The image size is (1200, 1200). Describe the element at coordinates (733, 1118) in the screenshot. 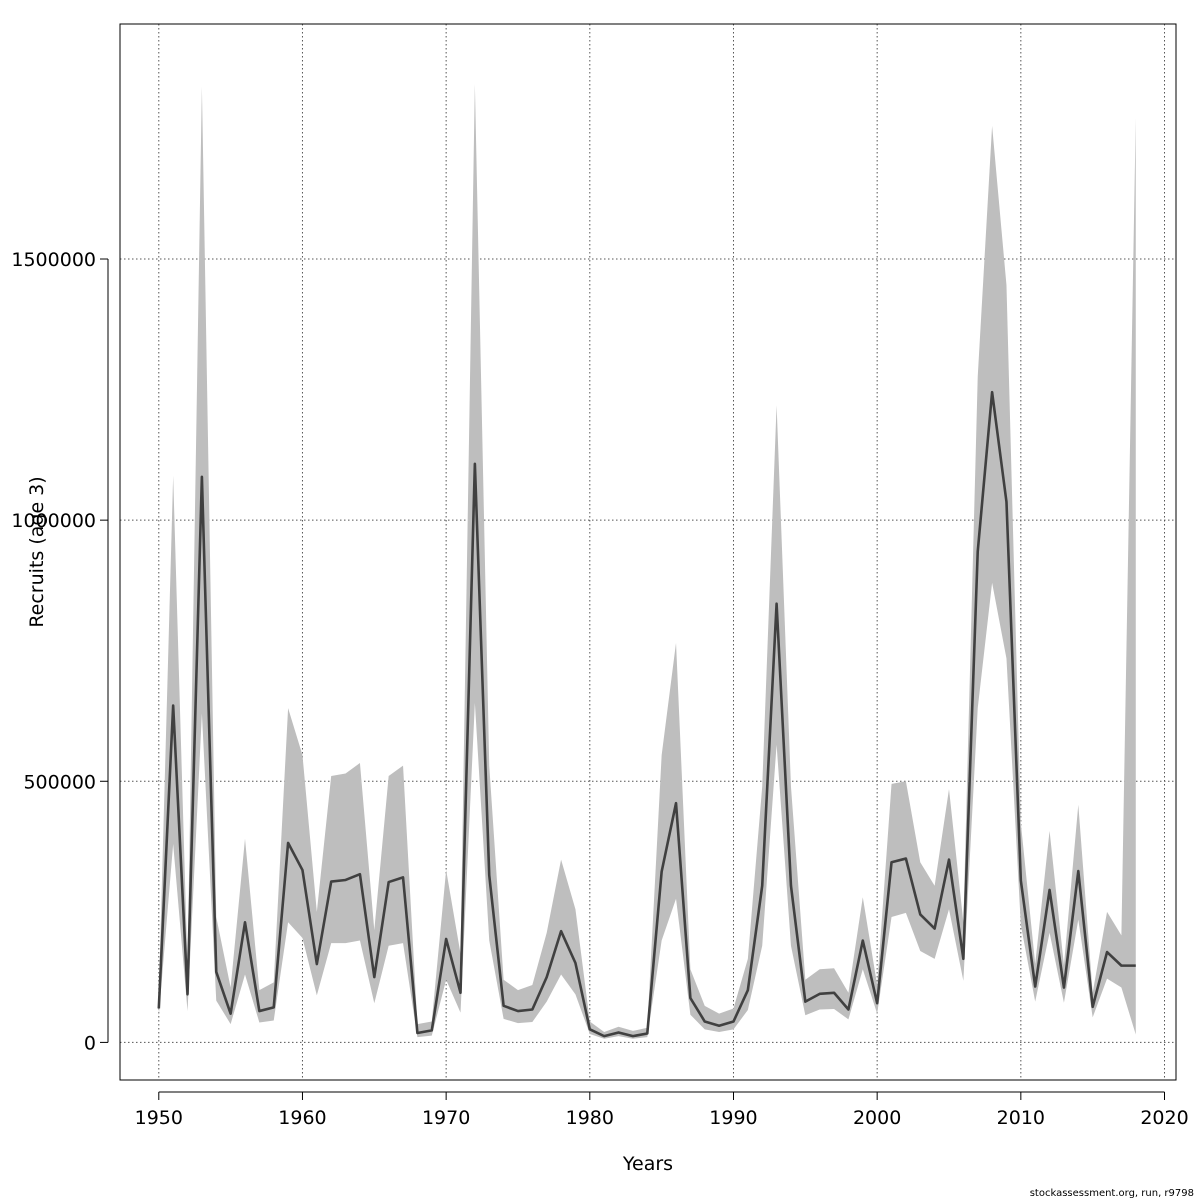

I see `x-tick-label-4: 1990` at that location.